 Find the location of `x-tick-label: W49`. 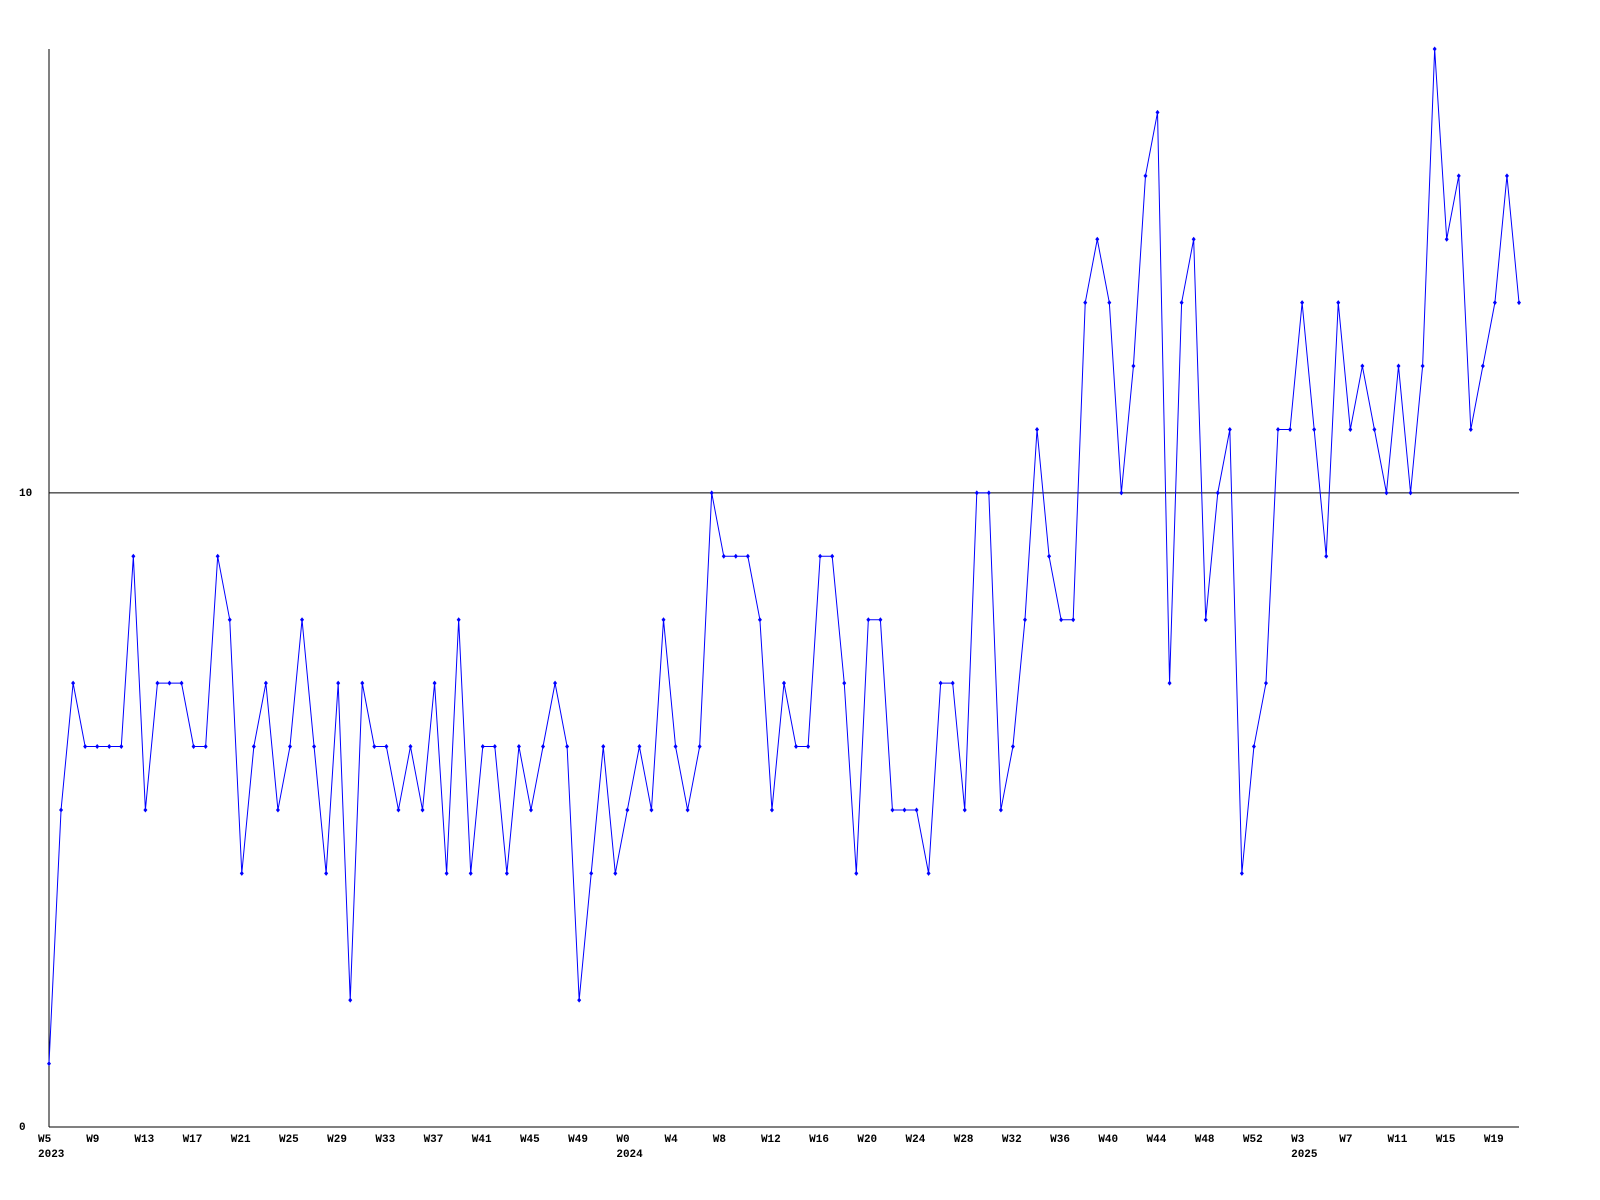

x-tick-label: W49 is located at coordinates (578, 1140).